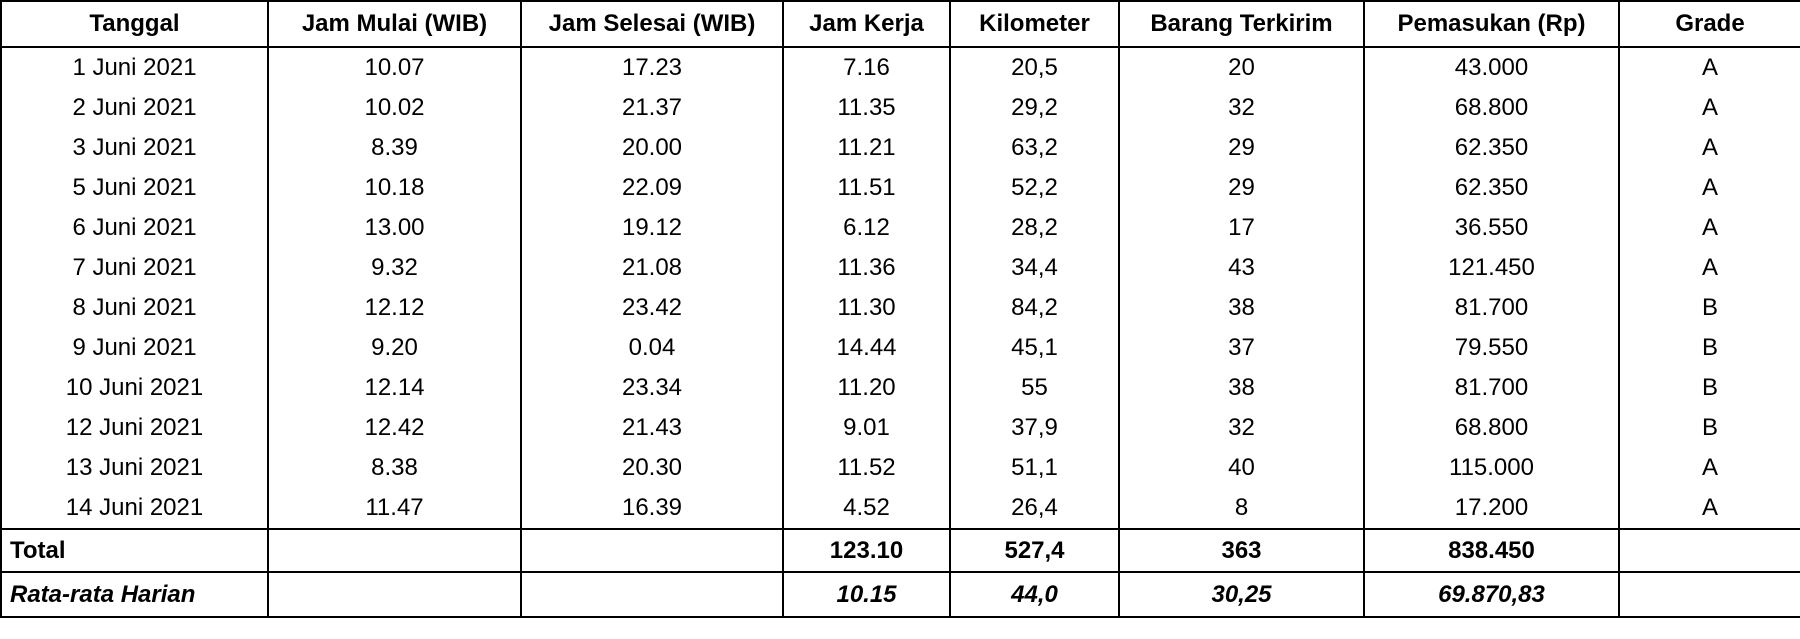 The image size is (1800, 639). Describe the element at coordinates (1241, 24) in the screenshot. I see `column-header: Barang Terkirim` at that location.